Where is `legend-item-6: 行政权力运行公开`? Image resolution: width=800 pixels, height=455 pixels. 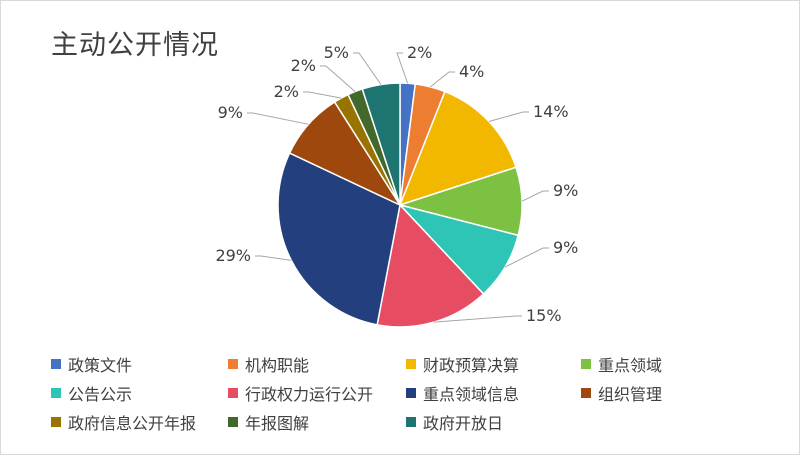 legend-item-6: 行政权力运行公开 is located at coordinates (317, 393).